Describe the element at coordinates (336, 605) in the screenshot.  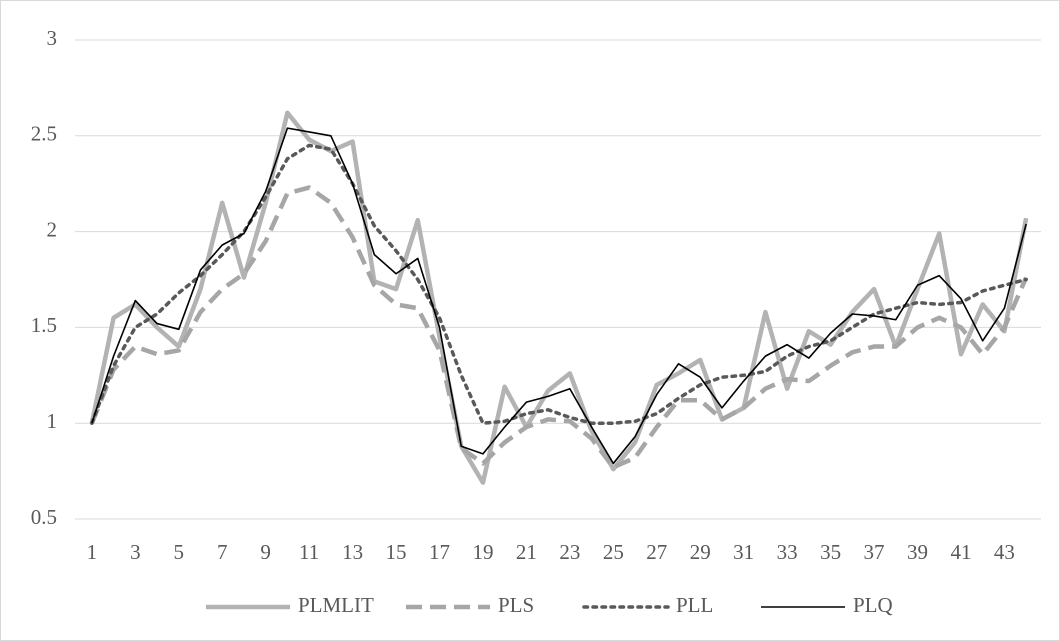
I see `legend-label: PLMLIT` at that location.